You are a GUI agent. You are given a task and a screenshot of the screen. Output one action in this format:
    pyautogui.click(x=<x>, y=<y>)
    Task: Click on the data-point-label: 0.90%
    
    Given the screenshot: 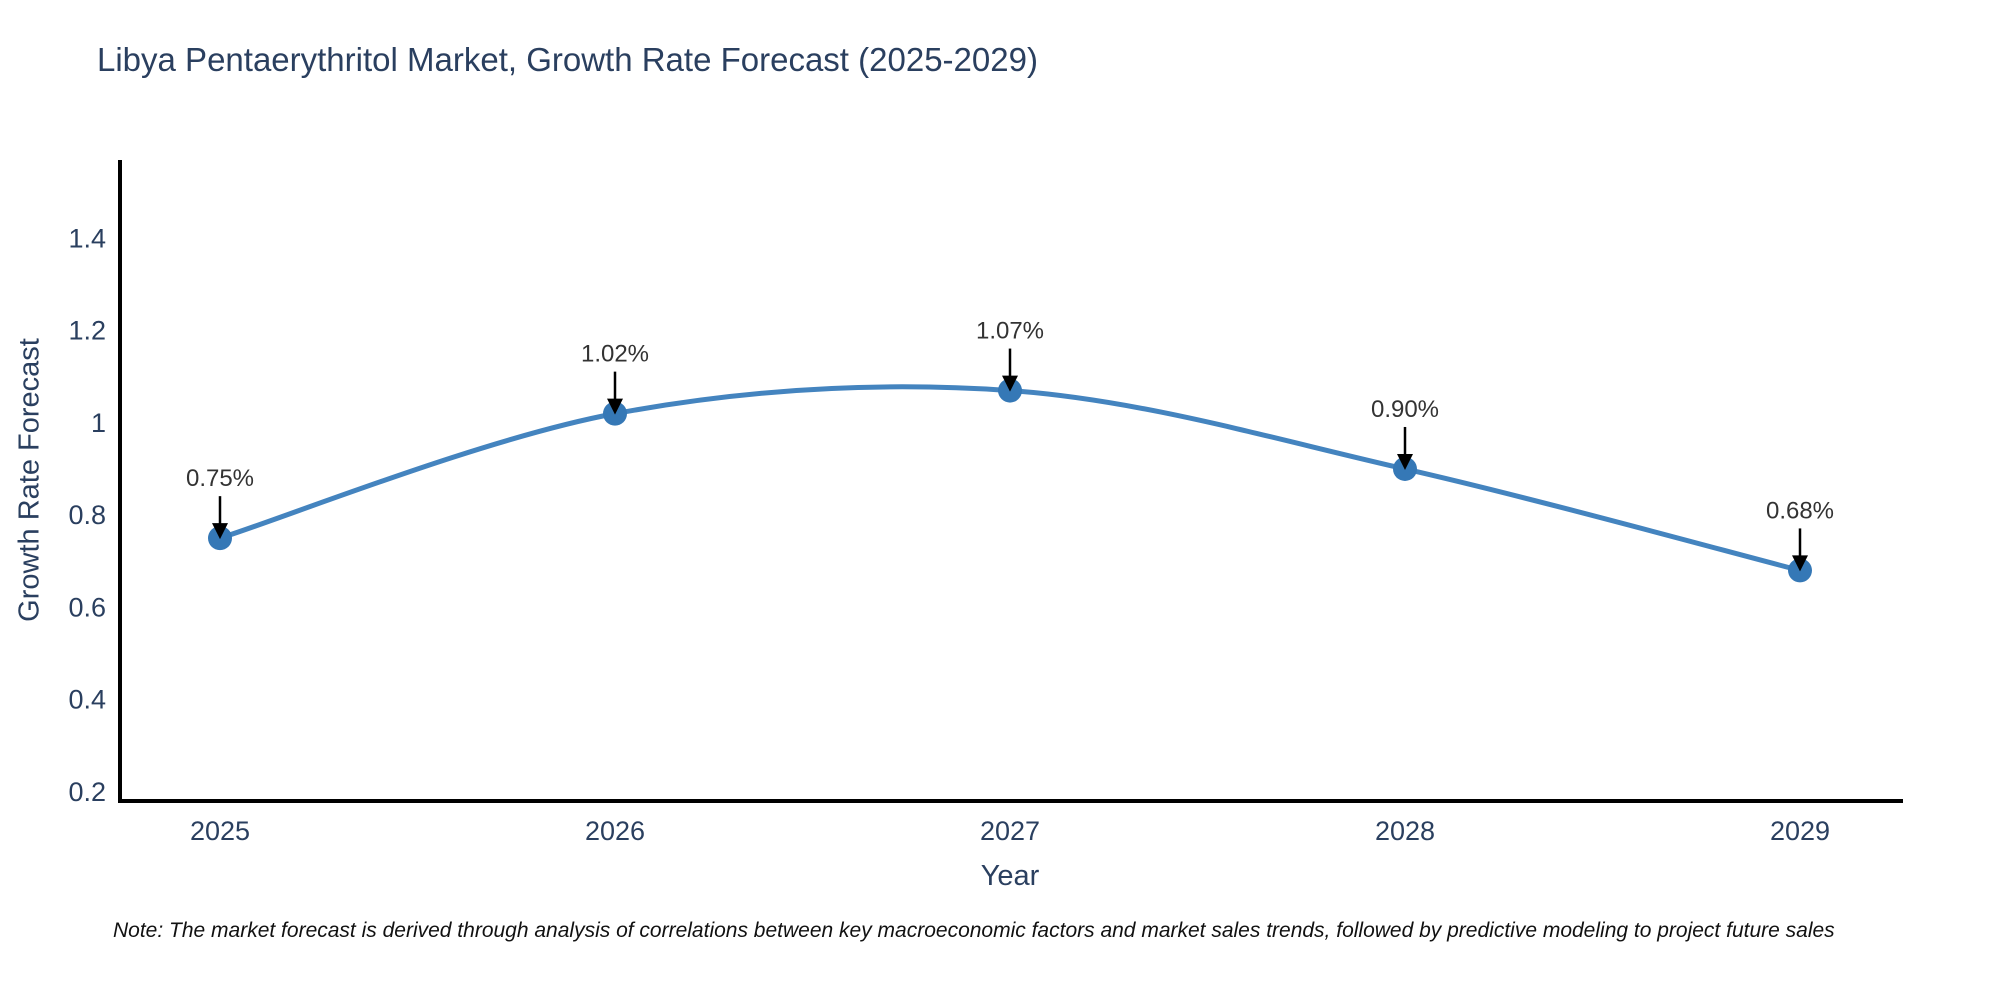 What is the action you would take?
    pyautogui.click(x=1405, y=409)
    